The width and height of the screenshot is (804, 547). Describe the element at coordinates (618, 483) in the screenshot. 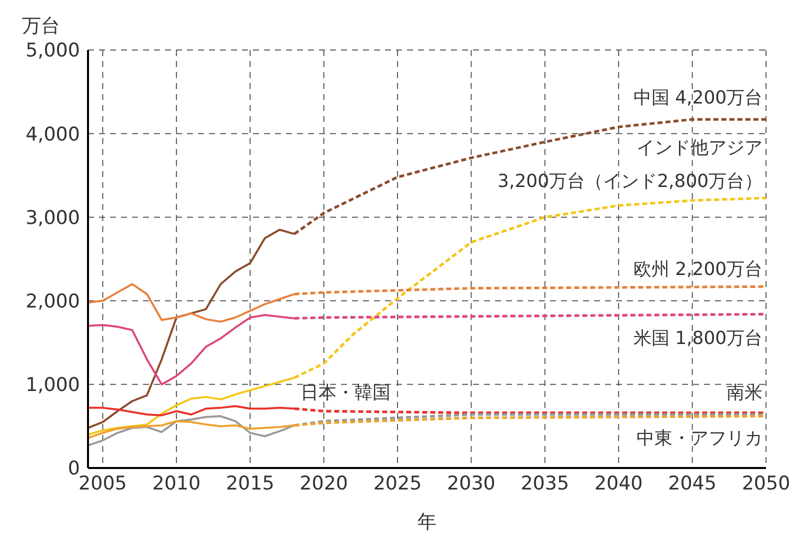

I see `x-tick-label: 2040` at that location.